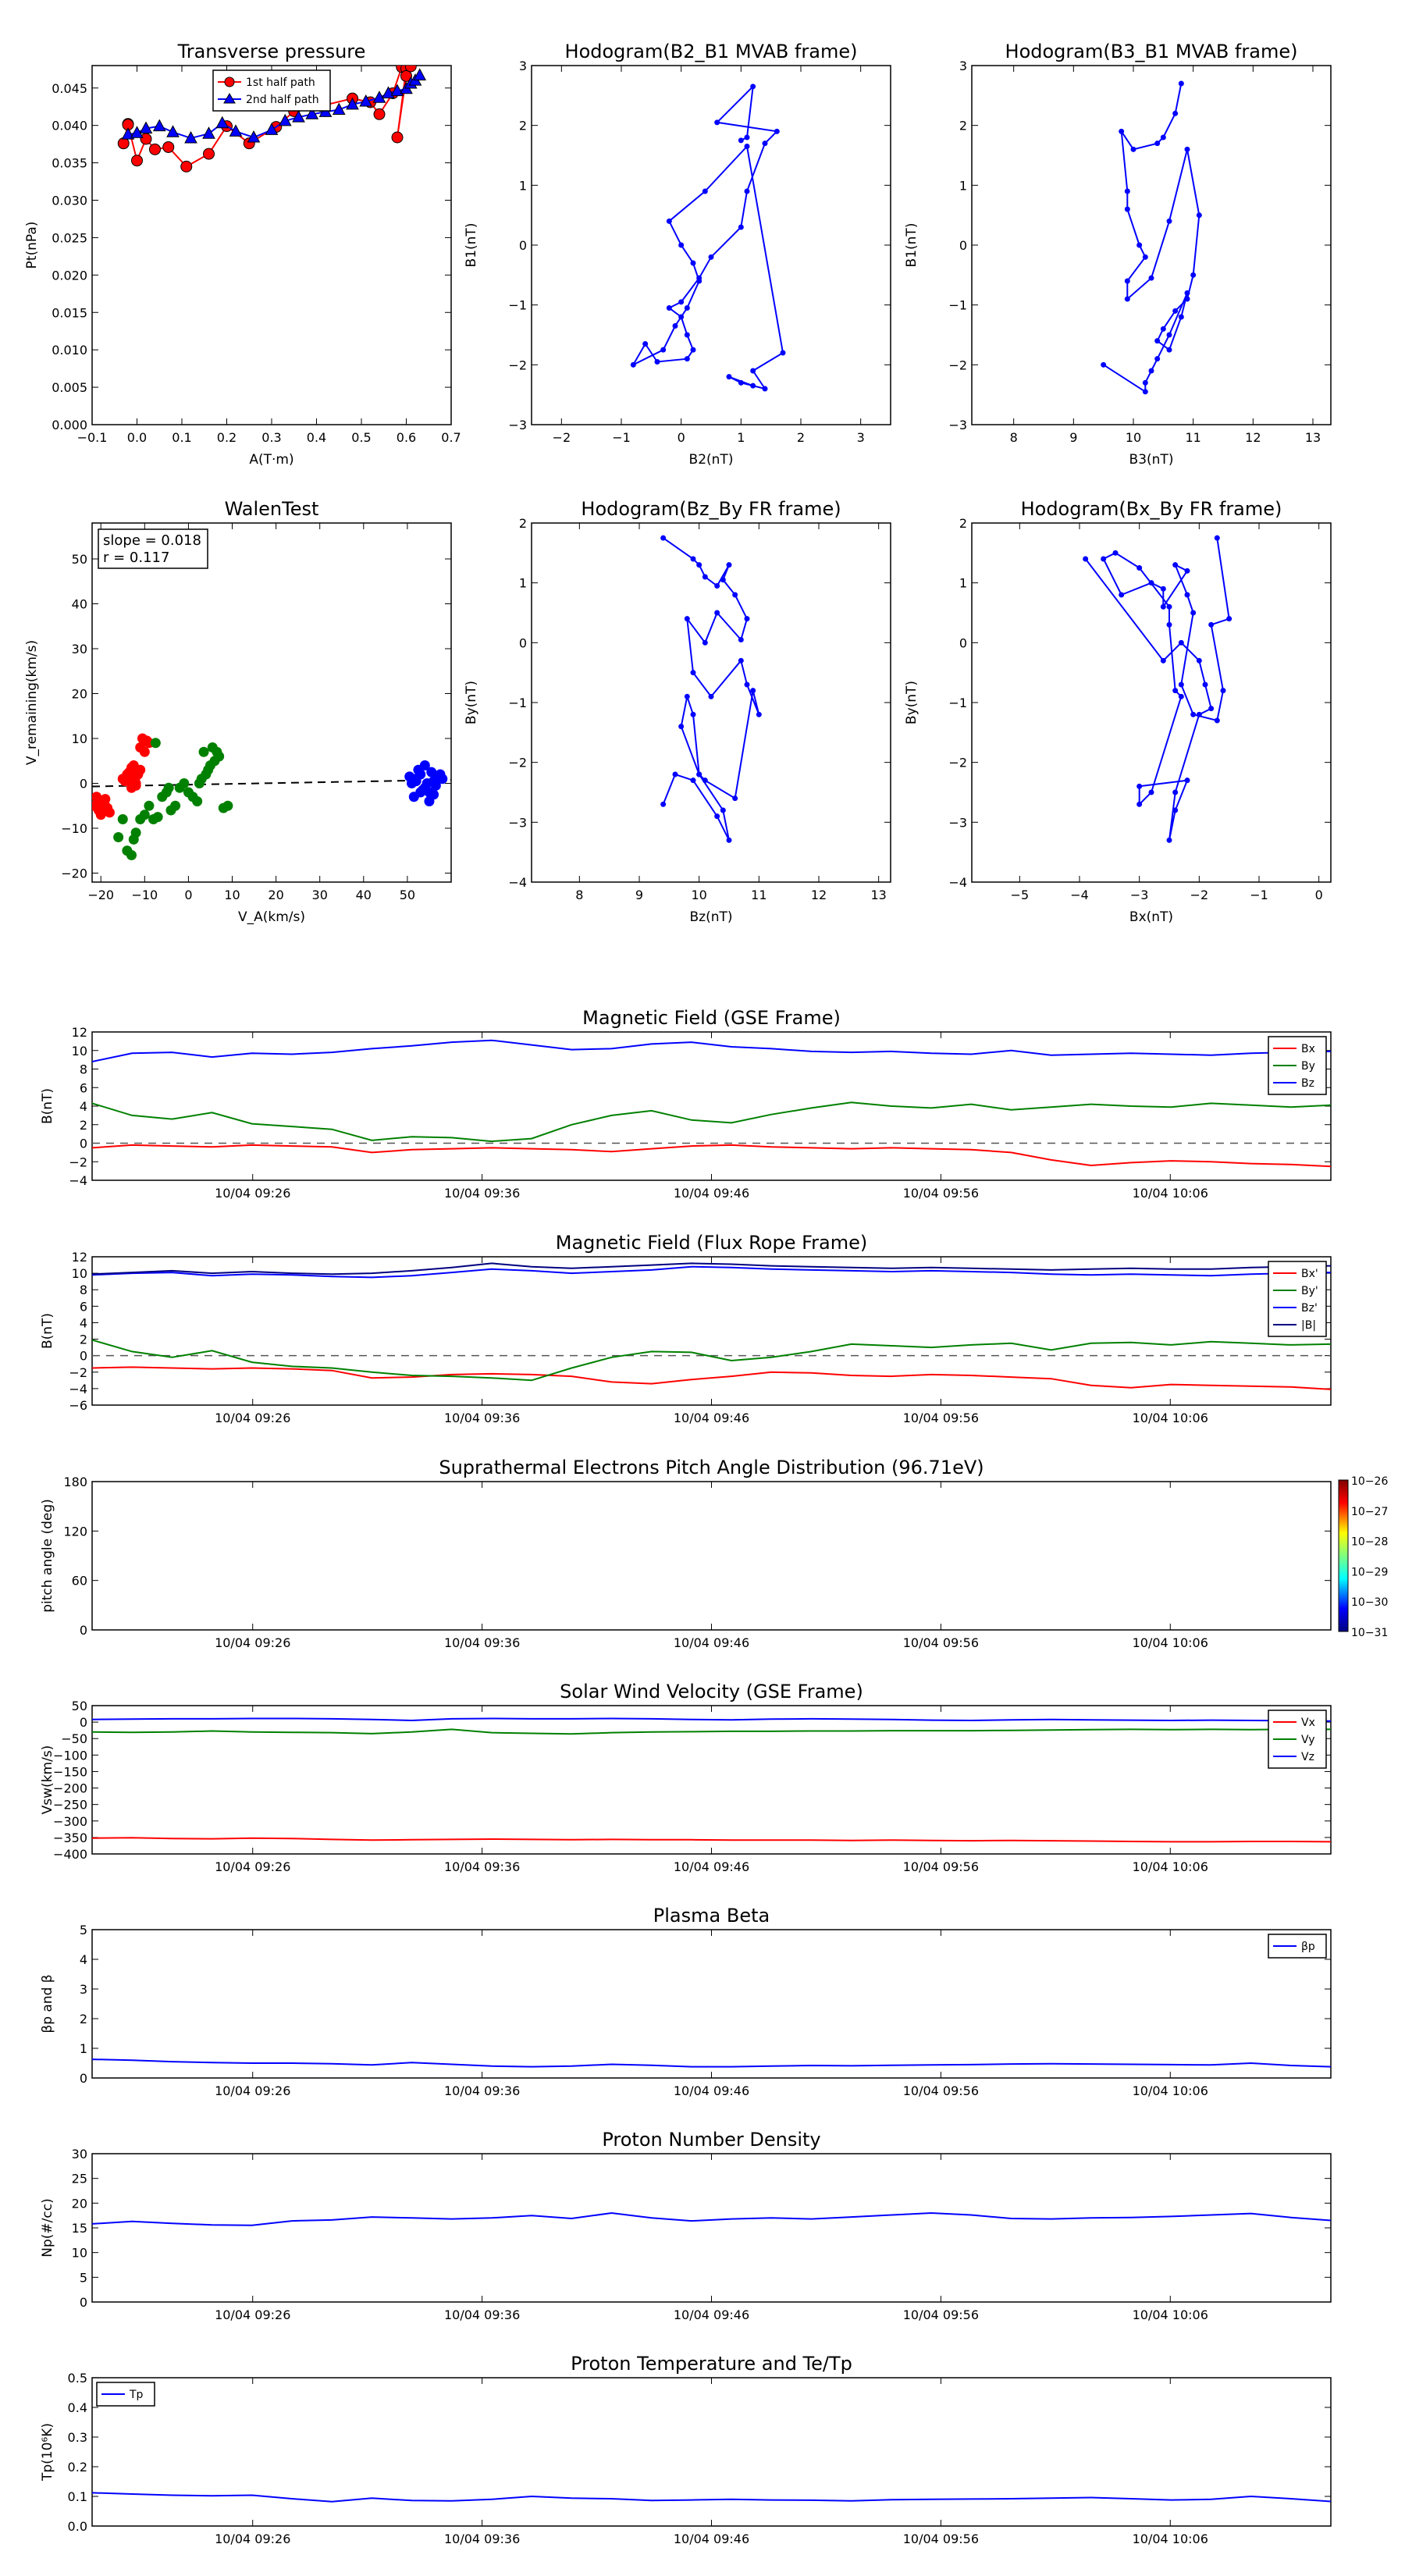 The height and width of the screenshot is (2576, 1405). I want to click on y-tick-label: 5, so click(84, 1930).